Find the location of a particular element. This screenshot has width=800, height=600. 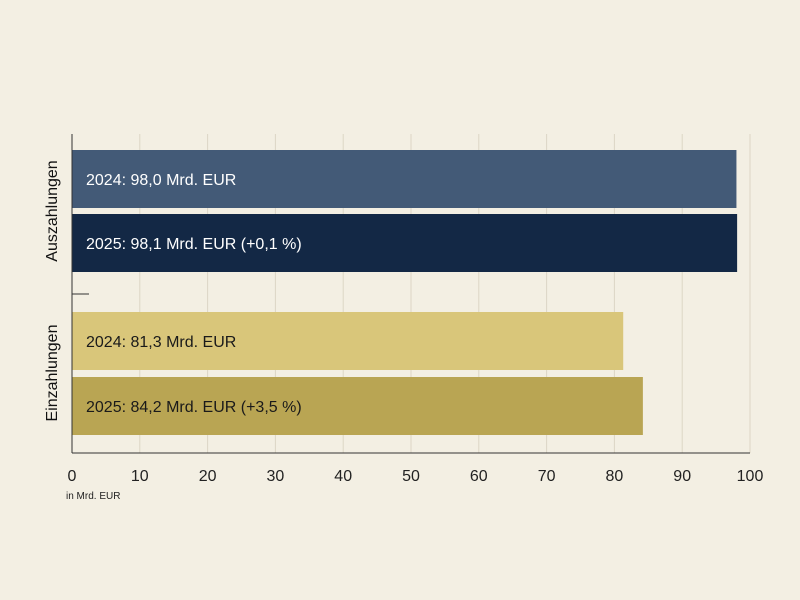

bar-data-label: 2025: 84,2 Mrd. EUR (+3,5 %) is located at coordinates (194, 407).